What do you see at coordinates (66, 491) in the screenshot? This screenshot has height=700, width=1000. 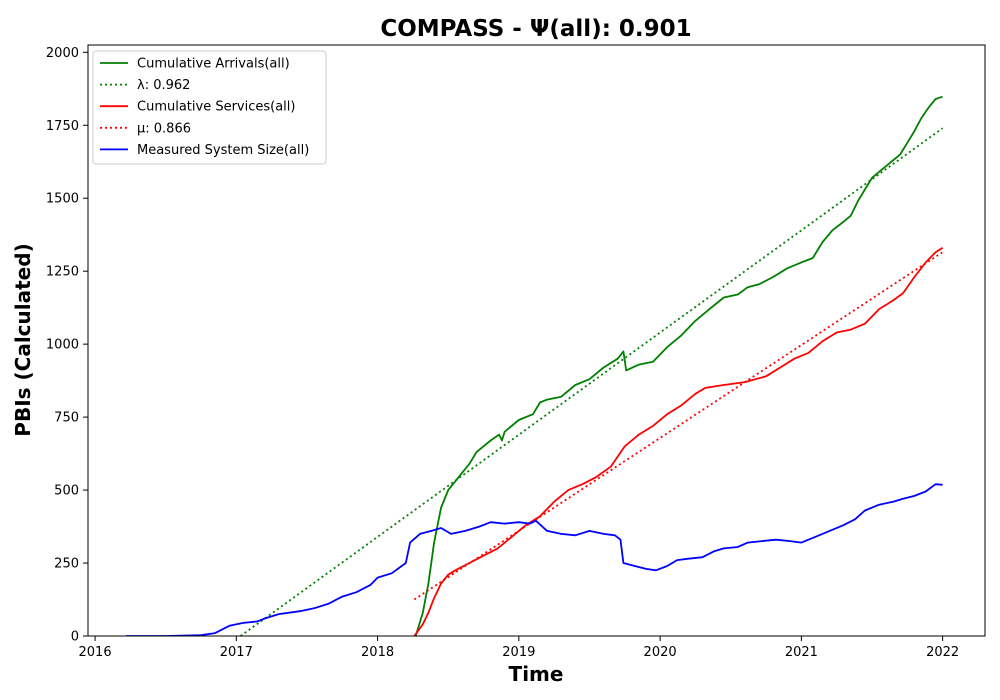 I see `y-tick-label: 500` at bounding box center [66, 491].